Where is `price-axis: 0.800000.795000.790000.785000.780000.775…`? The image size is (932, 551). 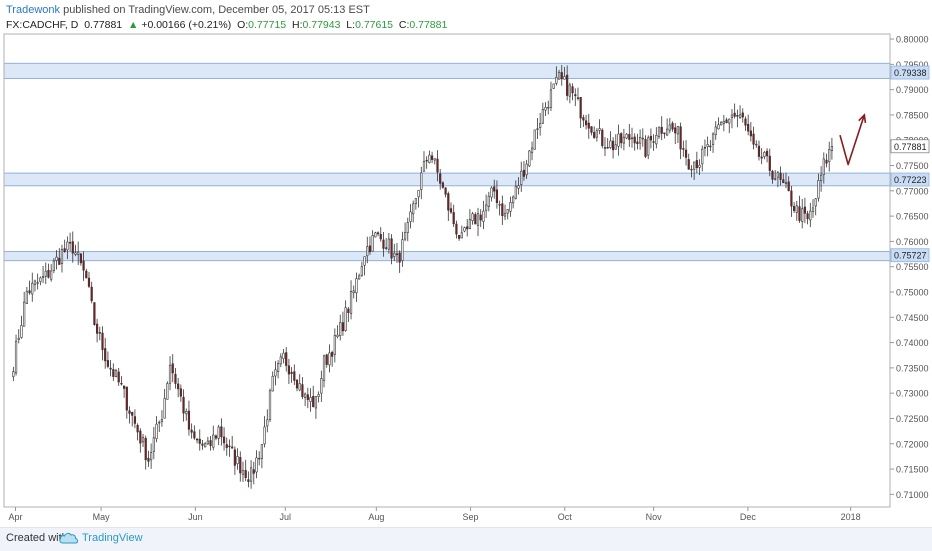
price-axis: 0.800000.795000.790000.785000.780000.775… is located at coordinates (910, 267).